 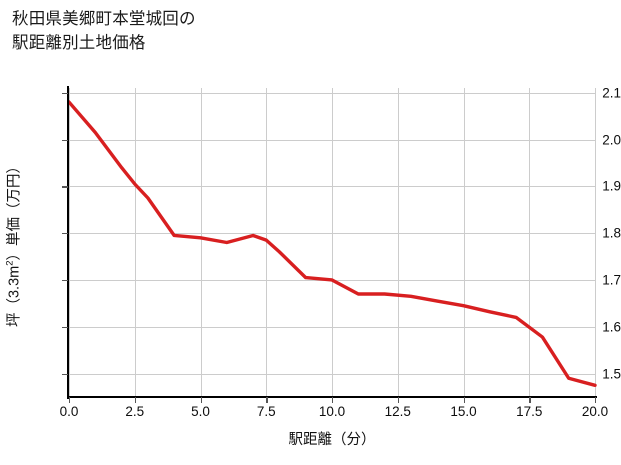 I want to click on y-tick-label: 1.8, so click(x=611, y=233).